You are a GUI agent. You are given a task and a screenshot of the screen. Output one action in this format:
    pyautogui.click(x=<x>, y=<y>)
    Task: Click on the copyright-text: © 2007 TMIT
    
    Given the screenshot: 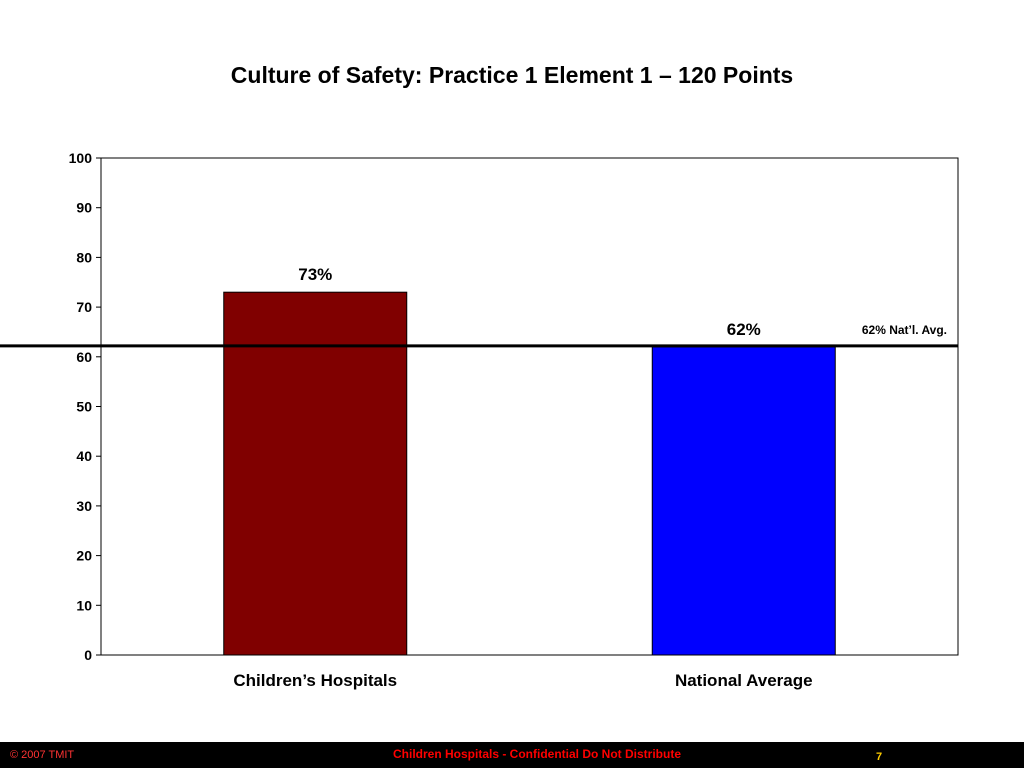 What is the action you would take?
    pyautogui.click(x=42, y=755)
    